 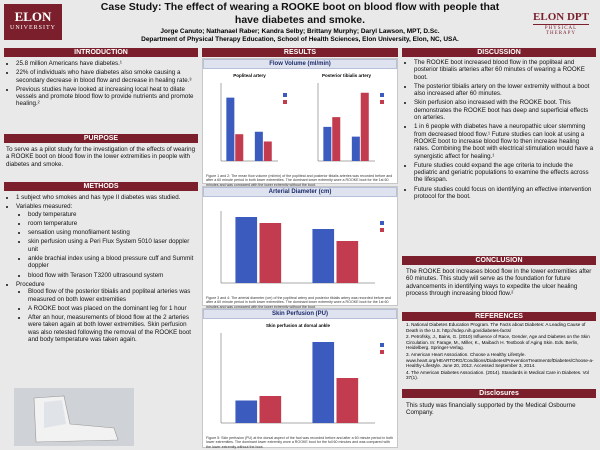 I want to click on section-heading: PURPOSE, so click(x=101, y=138).